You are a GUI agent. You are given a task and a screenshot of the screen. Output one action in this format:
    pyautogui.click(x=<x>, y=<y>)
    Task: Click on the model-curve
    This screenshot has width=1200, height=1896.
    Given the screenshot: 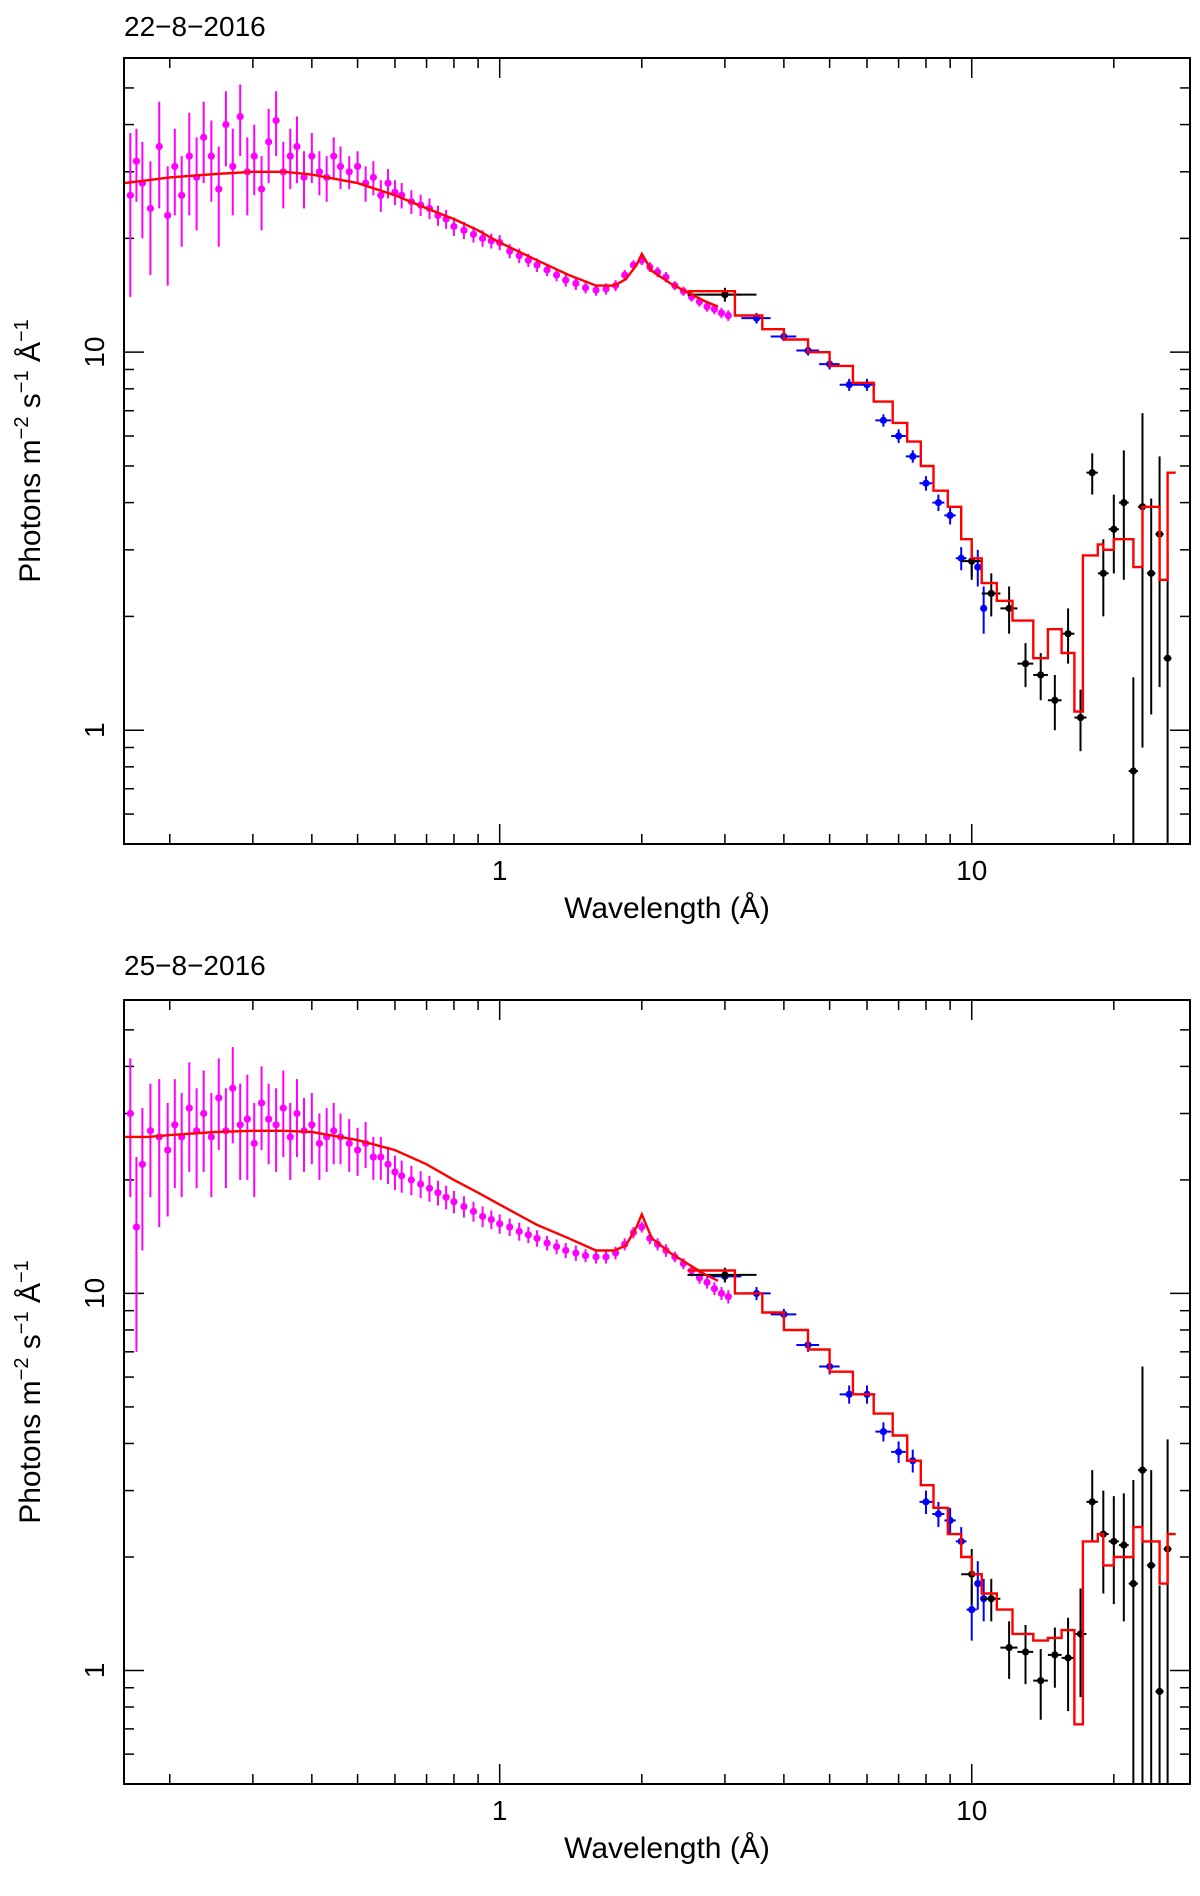 What is the action you would take?
    pyautogui.click(x=421, y=239)
    